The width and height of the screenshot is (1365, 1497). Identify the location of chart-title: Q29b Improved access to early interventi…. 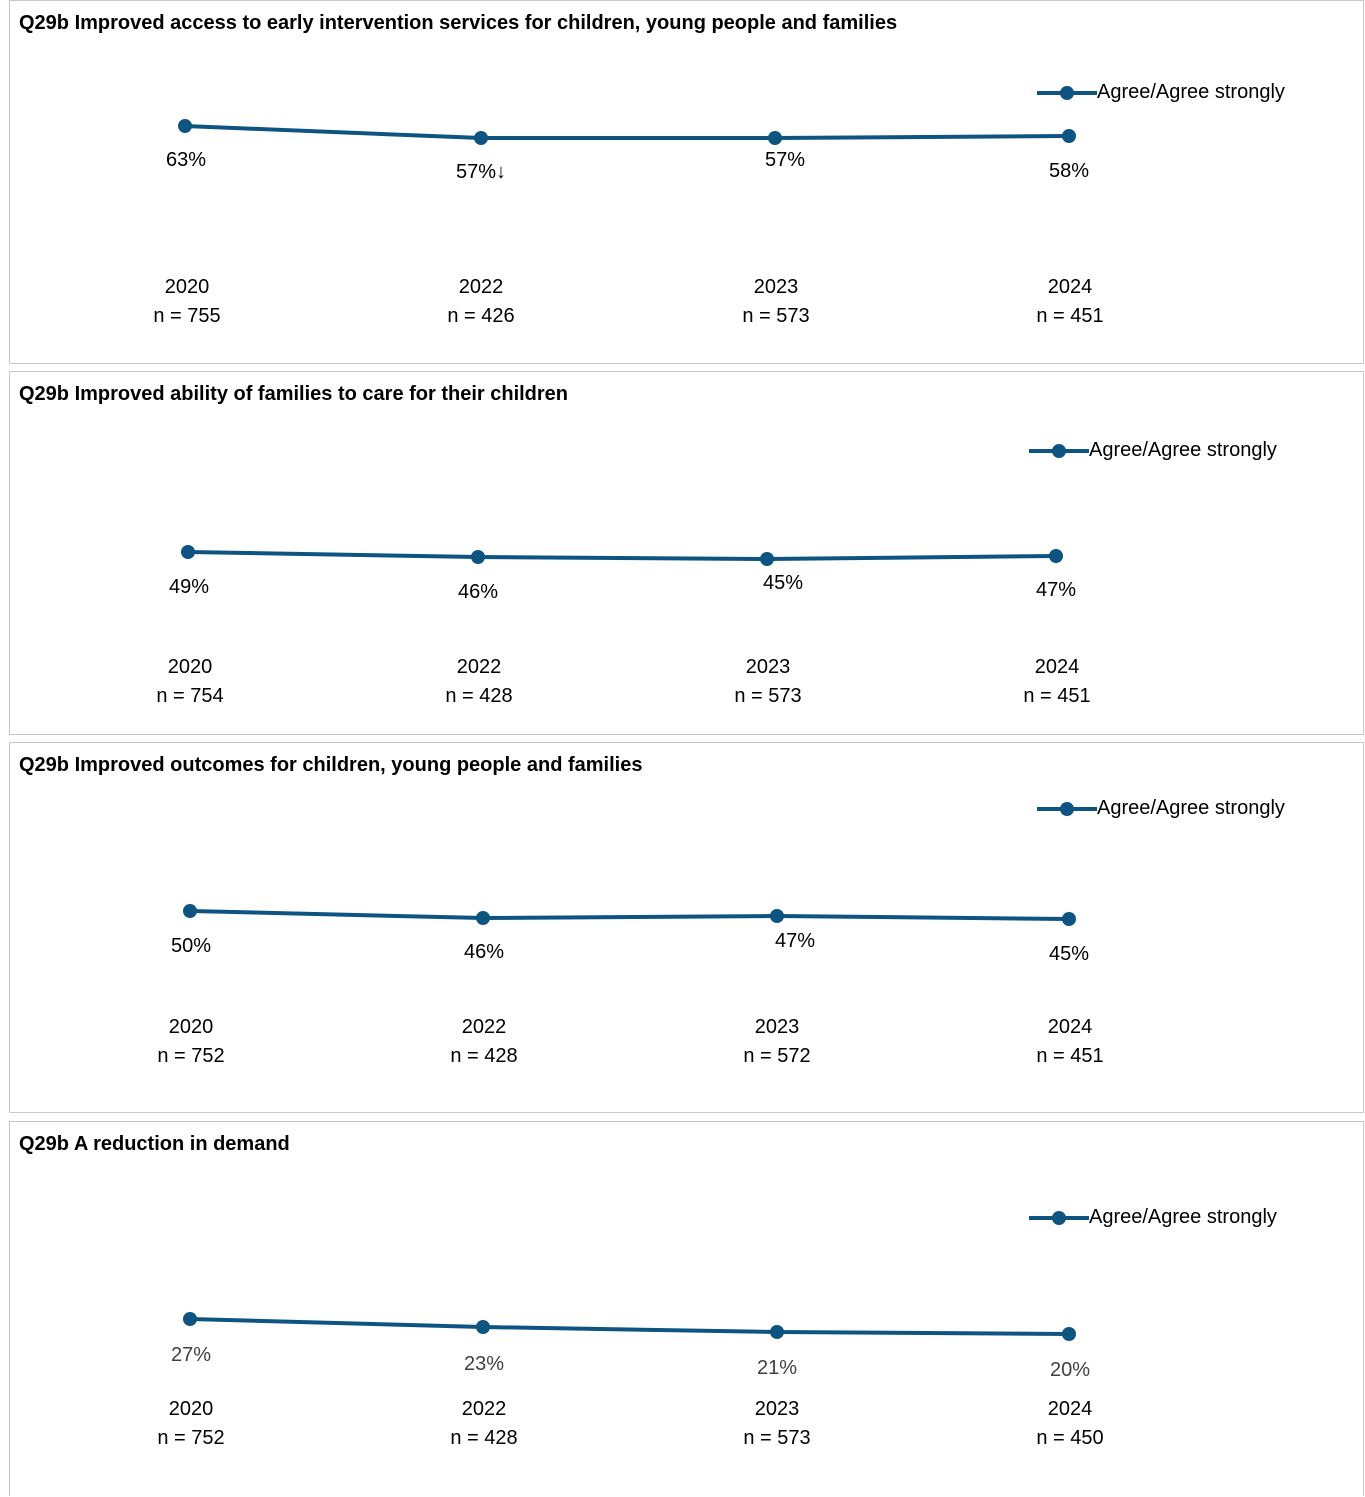
(458, 23).